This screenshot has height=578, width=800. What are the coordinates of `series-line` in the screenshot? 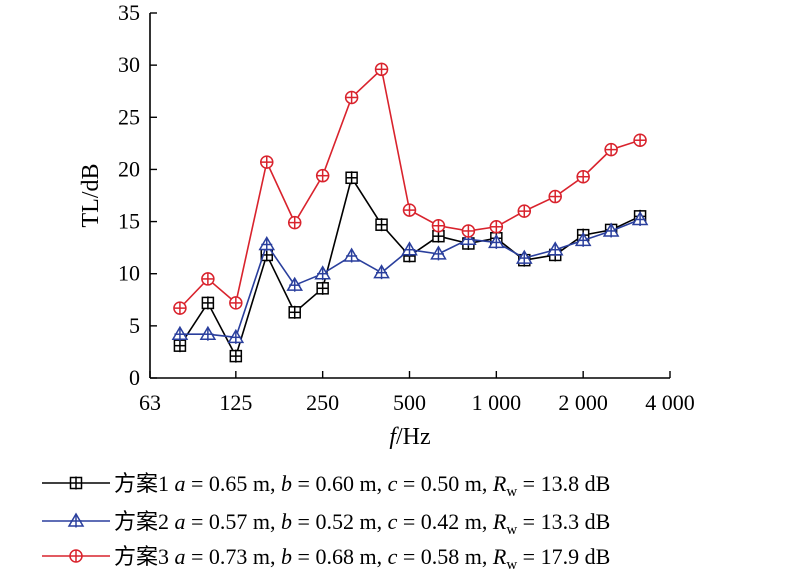 It's located at (410, 278).